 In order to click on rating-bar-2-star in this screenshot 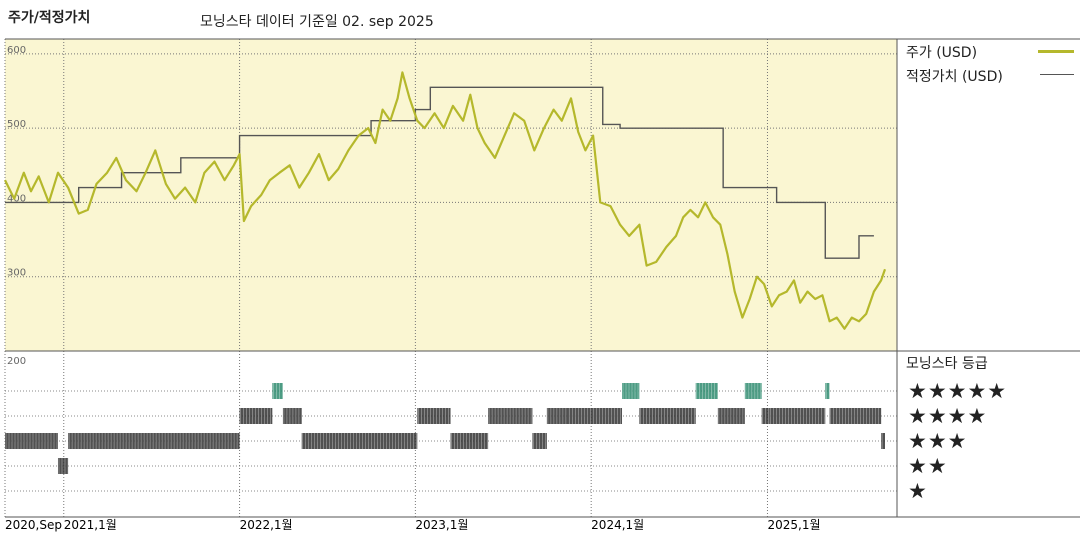, I will do `click(63, 466)`.